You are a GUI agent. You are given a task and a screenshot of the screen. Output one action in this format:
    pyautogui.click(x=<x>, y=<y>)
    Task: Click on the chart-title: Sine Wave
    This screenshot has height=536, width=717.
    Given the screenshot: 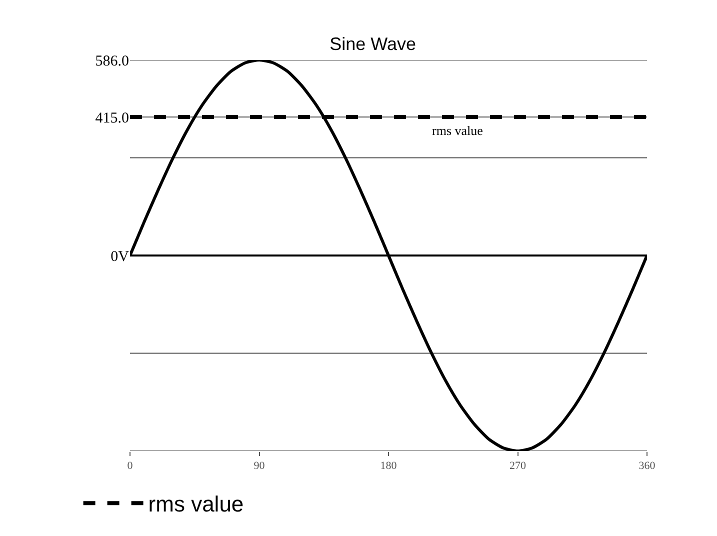 What is the action you would take?
    pyautogui.click(x=373, y=44)
    